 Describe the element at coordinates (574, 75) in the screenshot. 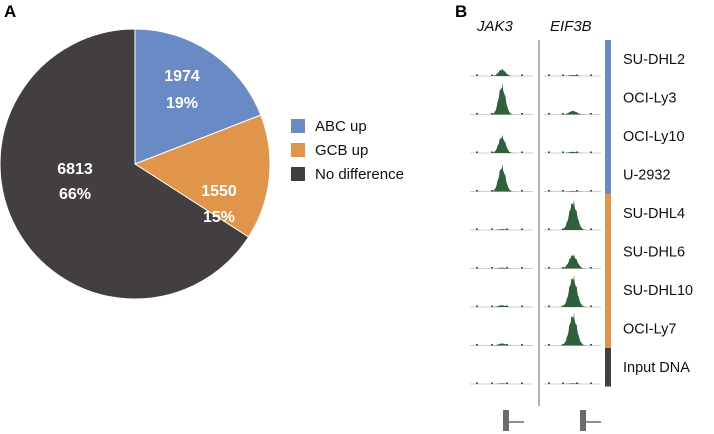

I see `signal-eif3b-su-dhl2` at that location.